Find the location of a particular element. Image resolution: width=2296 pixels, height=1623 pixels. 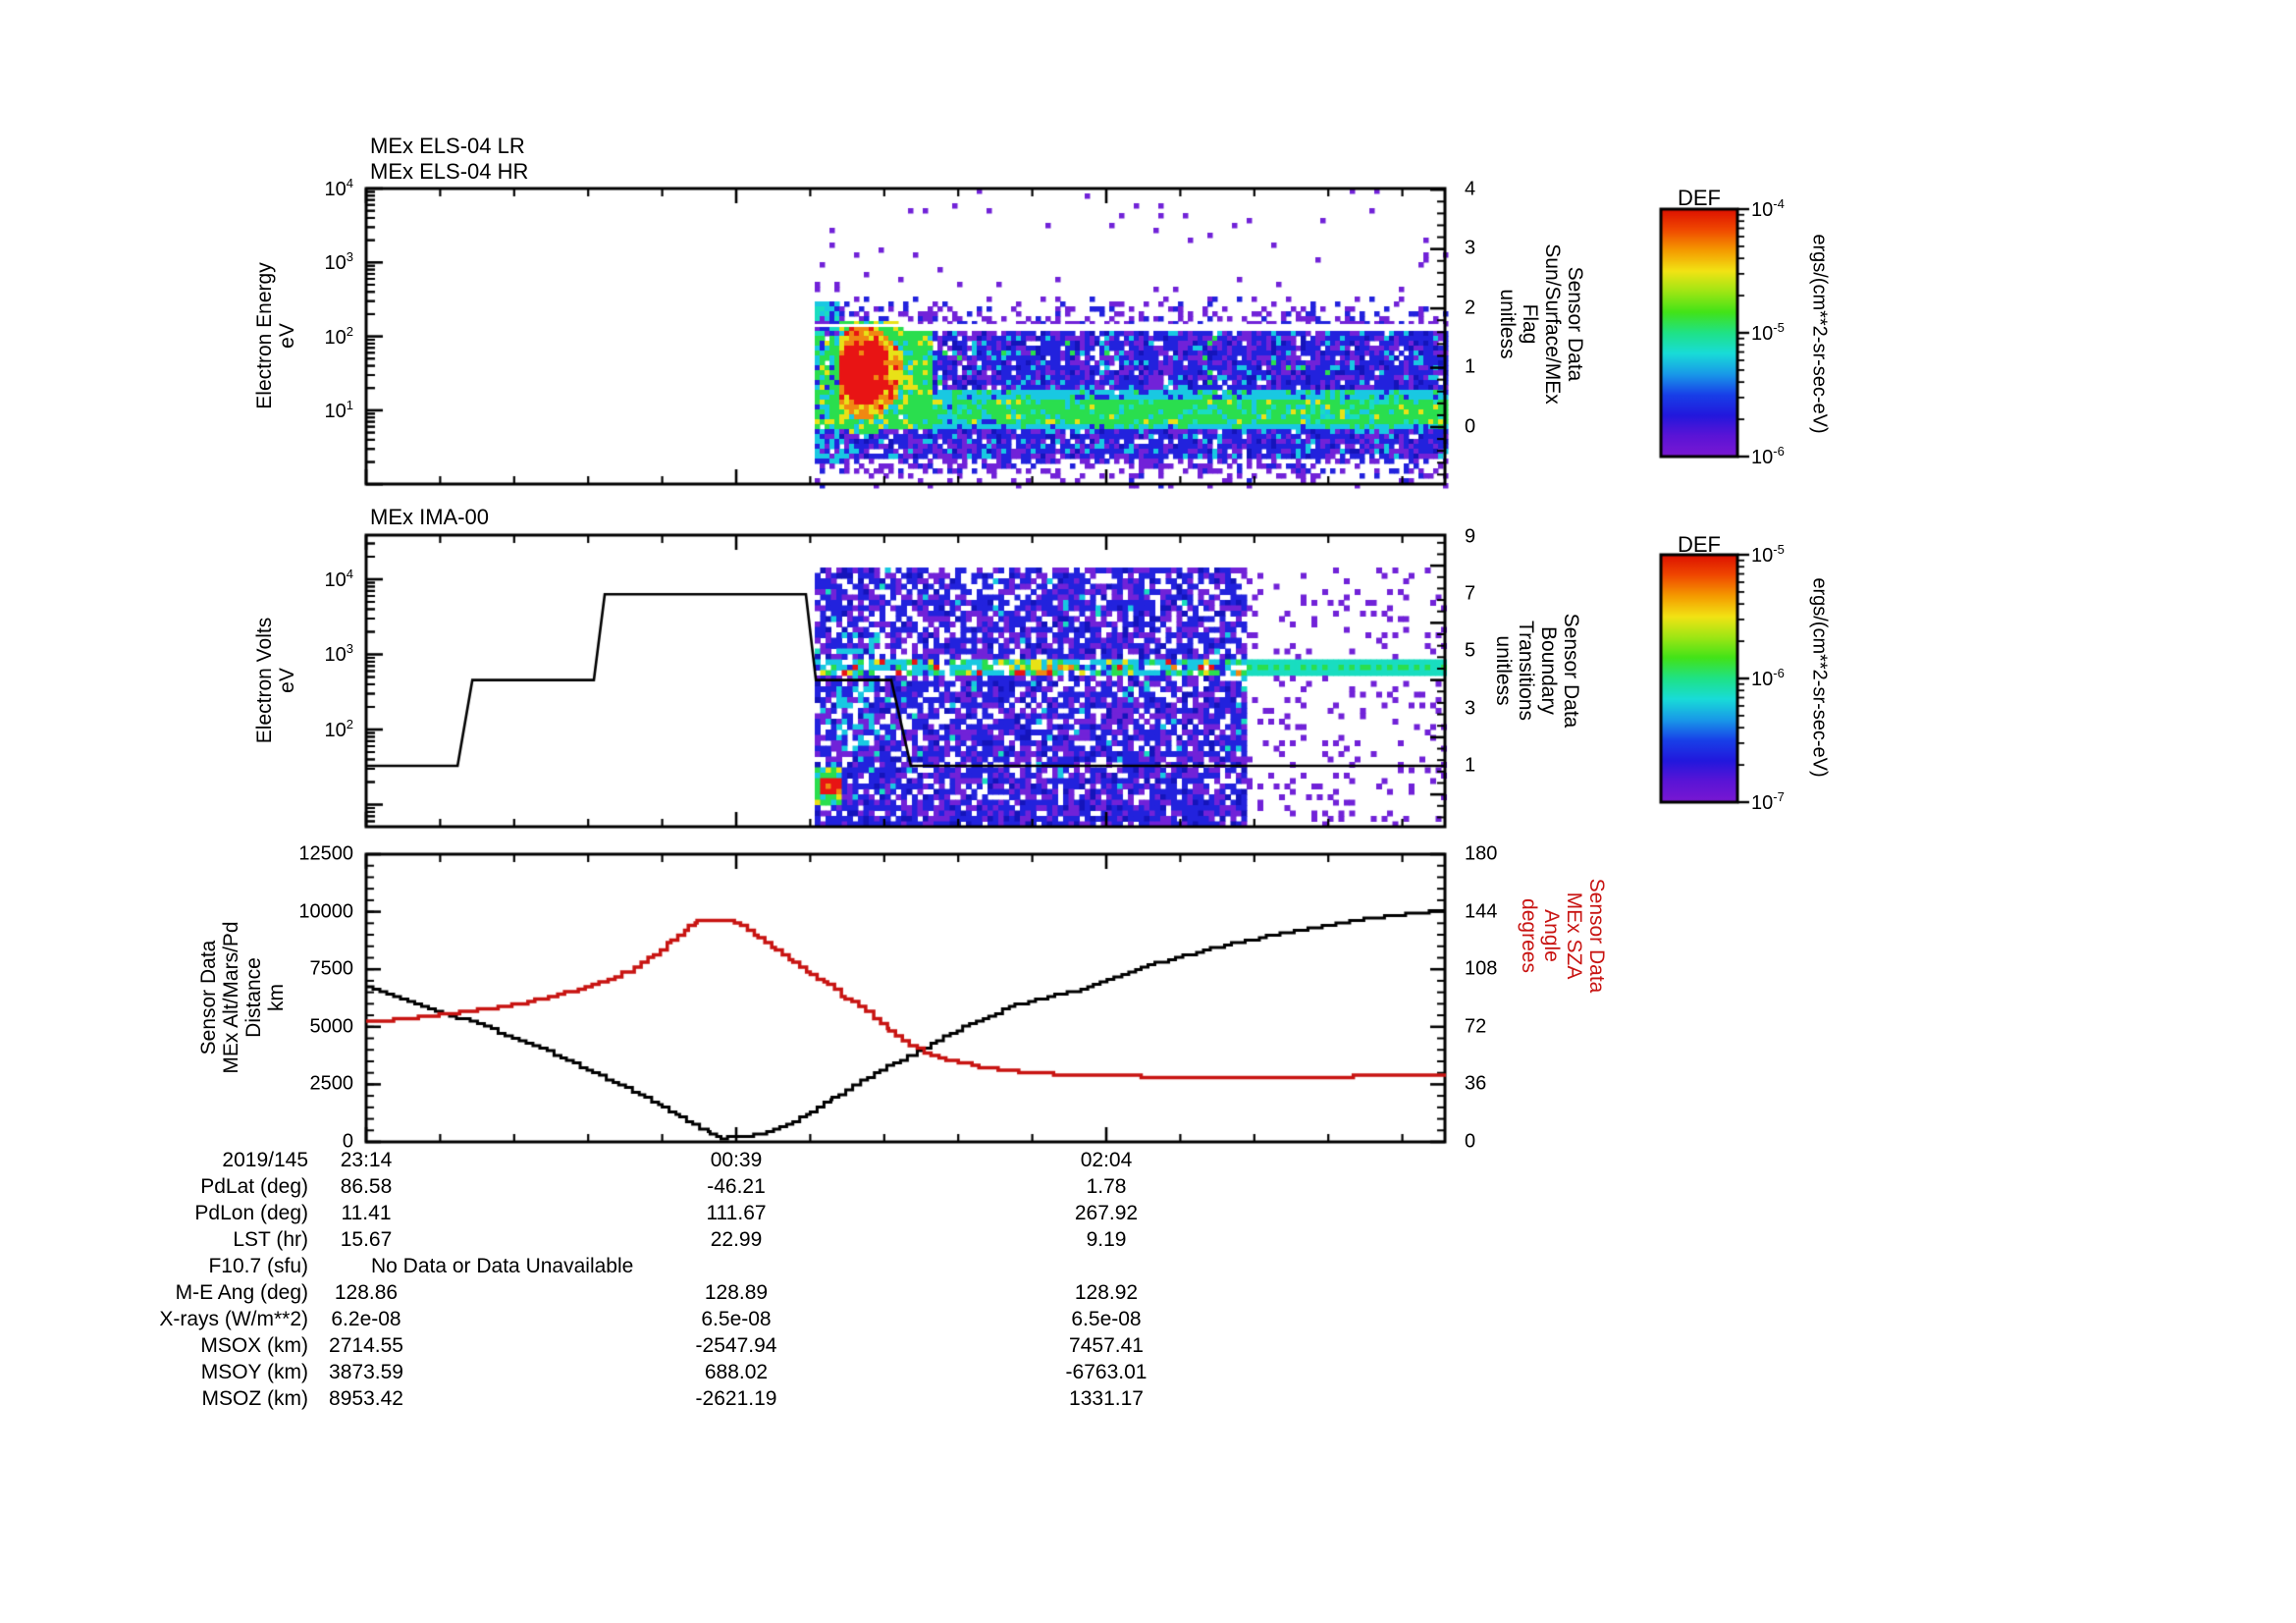

table-value: 00:39 is located at coordinates (736, 1160).